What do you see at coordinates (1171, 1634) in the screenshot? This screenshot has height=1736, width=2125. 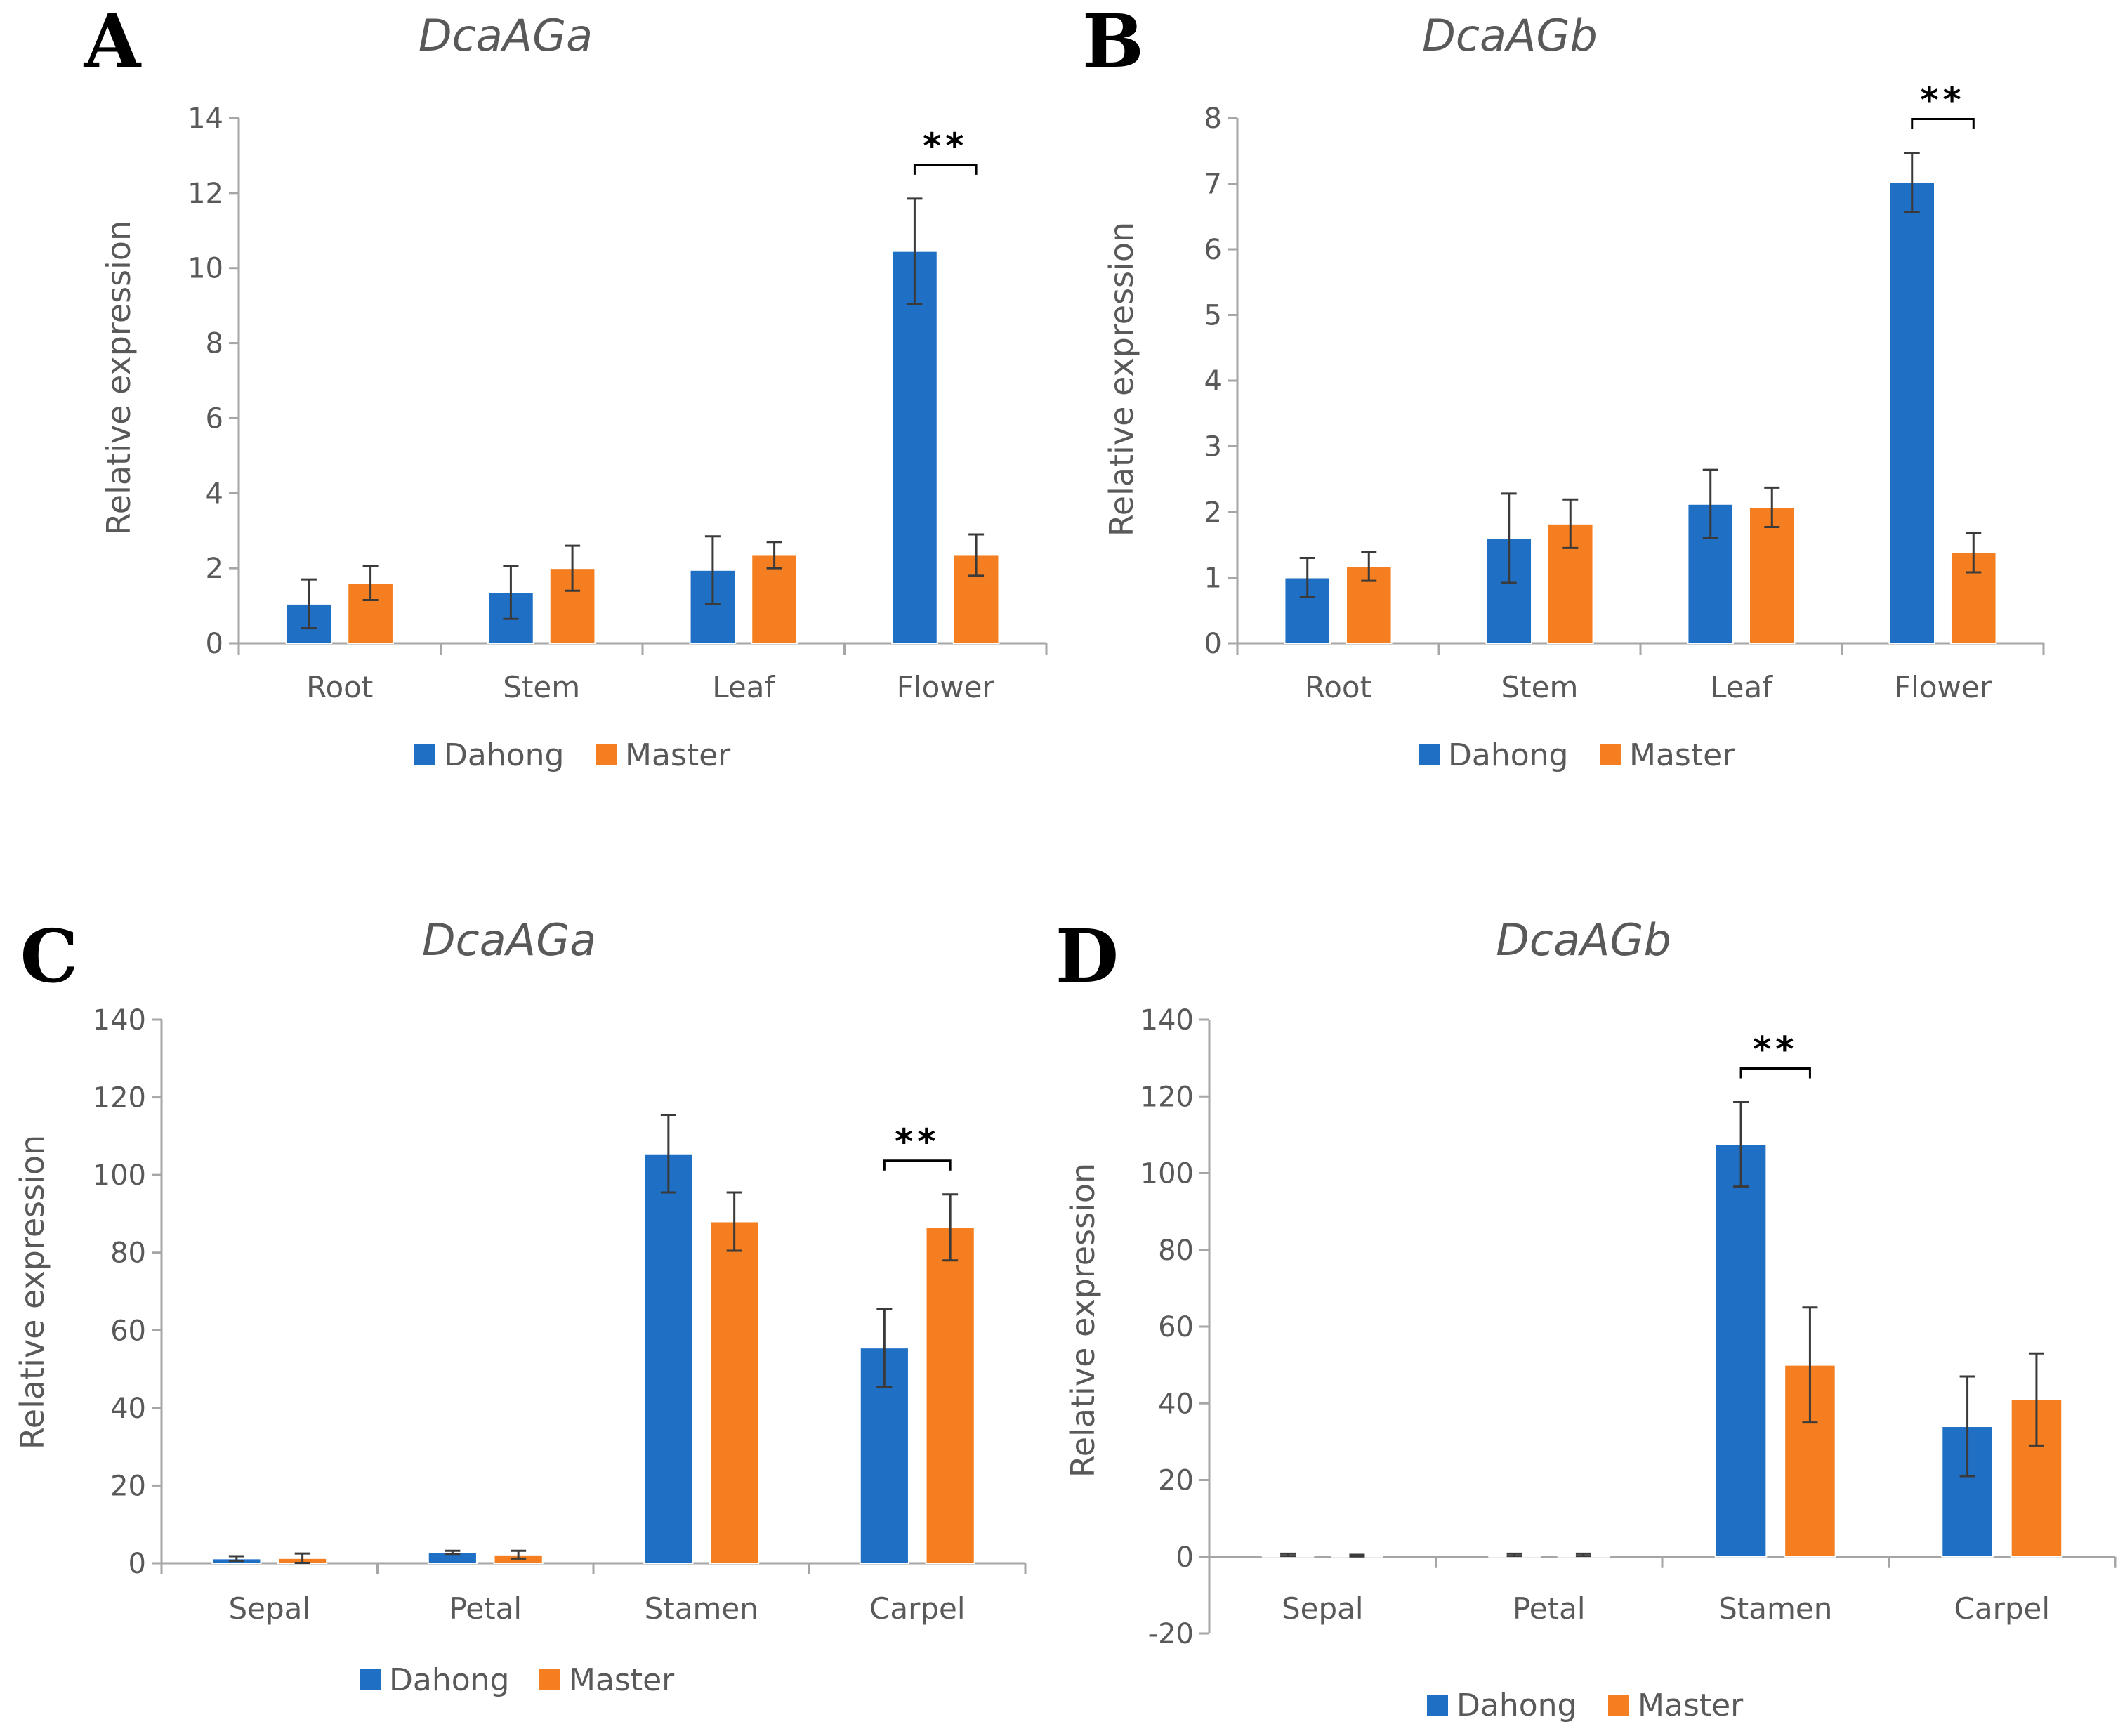 I see `y-tick-label: -20` at bounding box center [1171, 1634].